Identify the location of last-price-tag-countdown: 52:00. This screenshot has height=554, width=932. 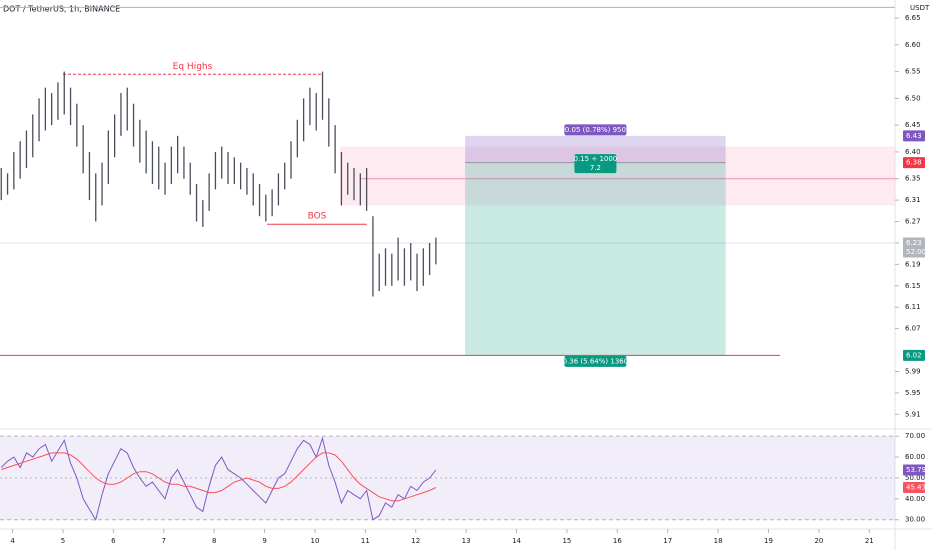
(916, 252).